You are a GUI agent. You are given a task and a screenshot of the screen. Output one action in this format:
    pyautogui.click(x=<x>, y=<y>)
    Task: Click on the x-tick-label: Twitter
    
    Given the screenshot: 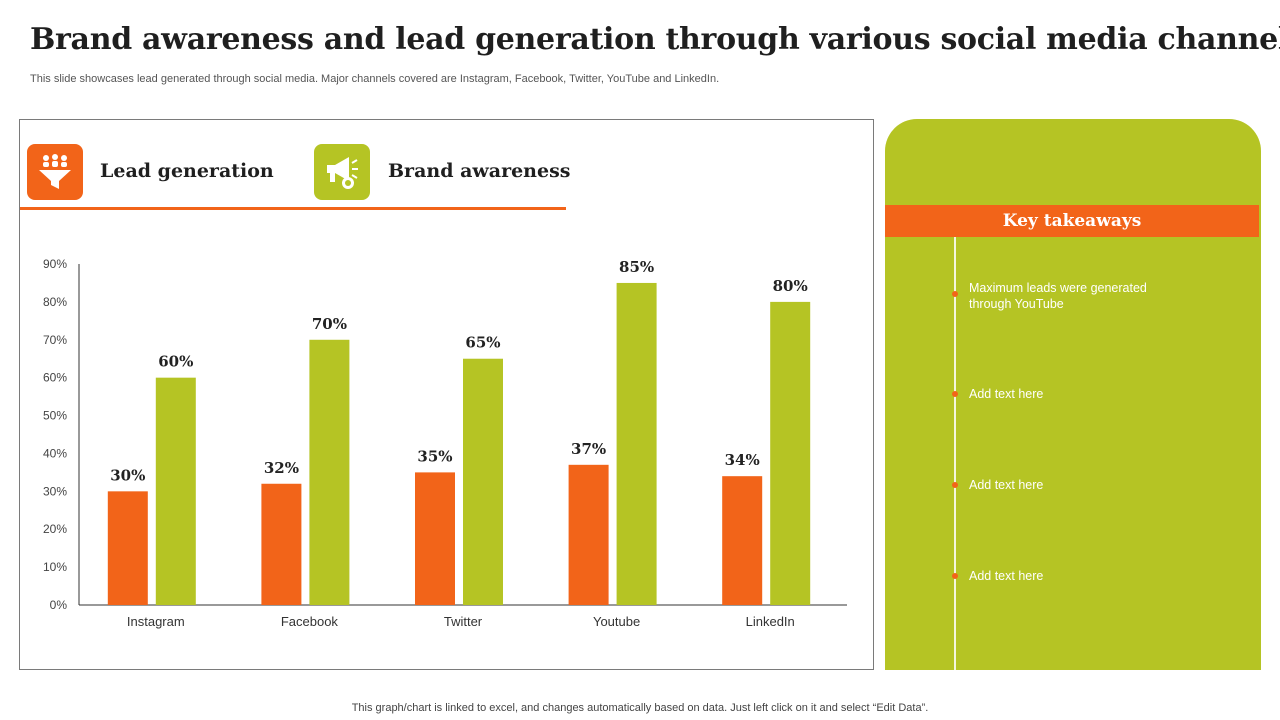 What is the action you would take?
    pyautogui.click(x=463, y=621)
    